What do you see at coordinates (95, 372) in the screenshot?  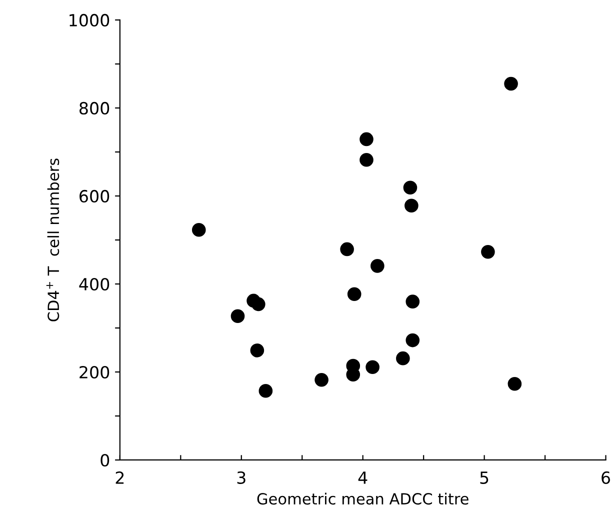 I see `y-tick-label: 200` at bounding box center [95, 372].